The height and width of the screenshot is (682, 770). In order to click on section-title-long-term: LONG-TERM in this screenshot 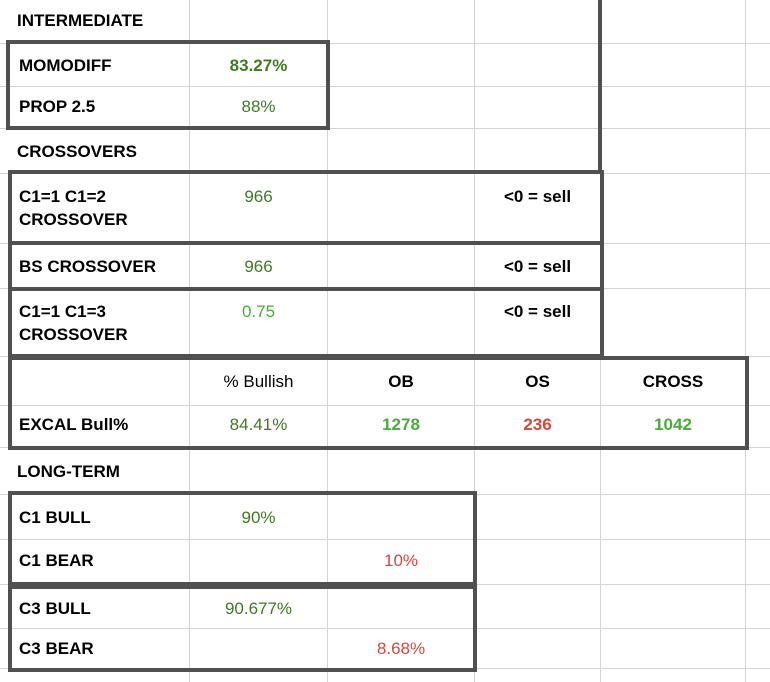, I will do `click(68, 471)`.